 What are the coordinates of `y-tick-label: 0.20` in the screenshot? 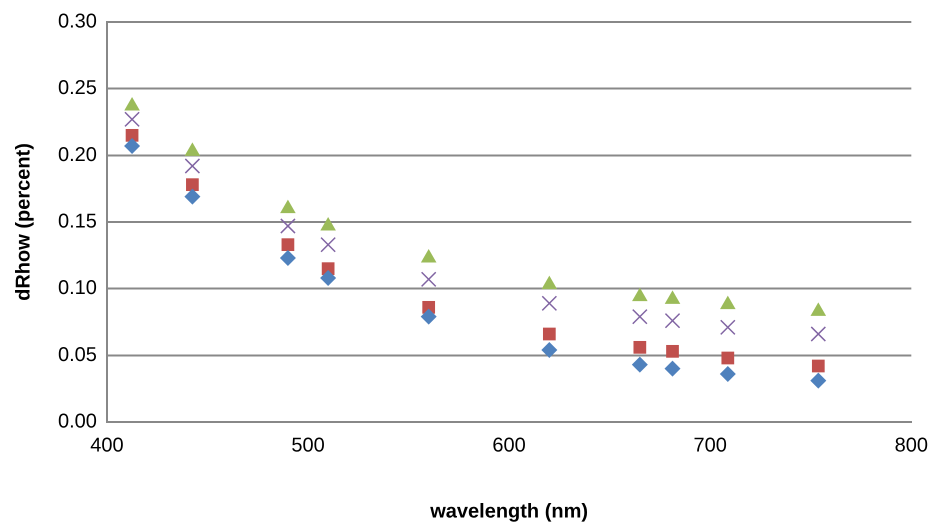 It's located at (77, 155).